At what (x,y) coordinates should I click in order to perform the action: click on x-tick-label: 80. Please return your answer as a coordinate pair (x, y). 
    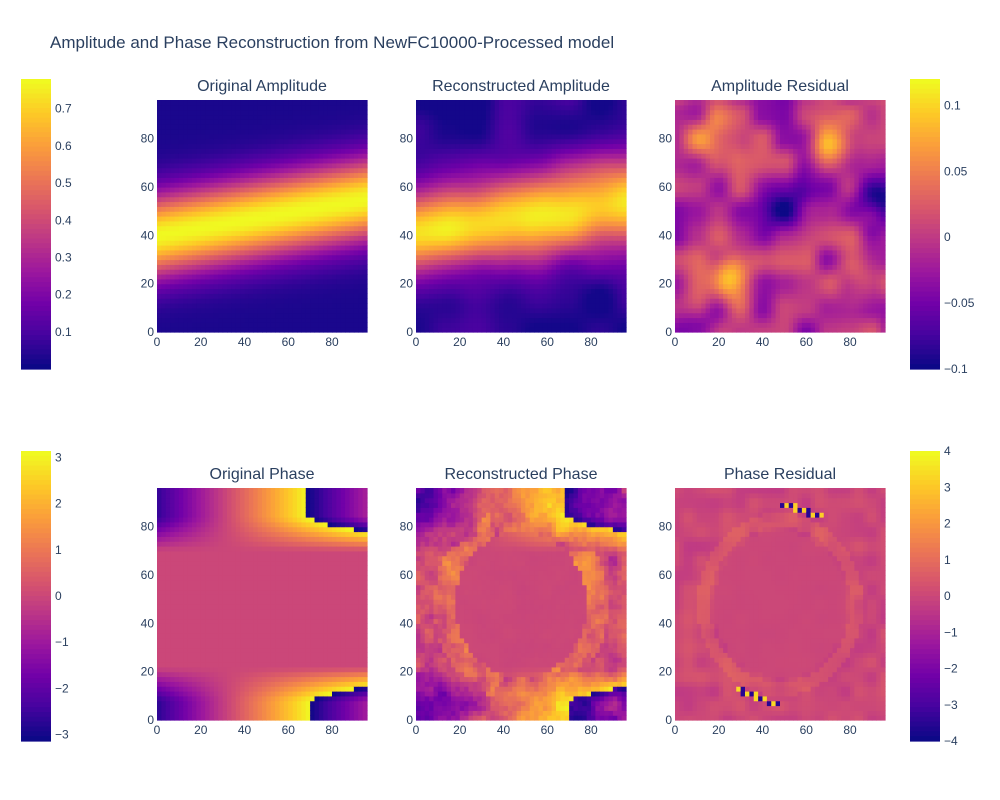
    Looking at the image, I should click on (332, 342).